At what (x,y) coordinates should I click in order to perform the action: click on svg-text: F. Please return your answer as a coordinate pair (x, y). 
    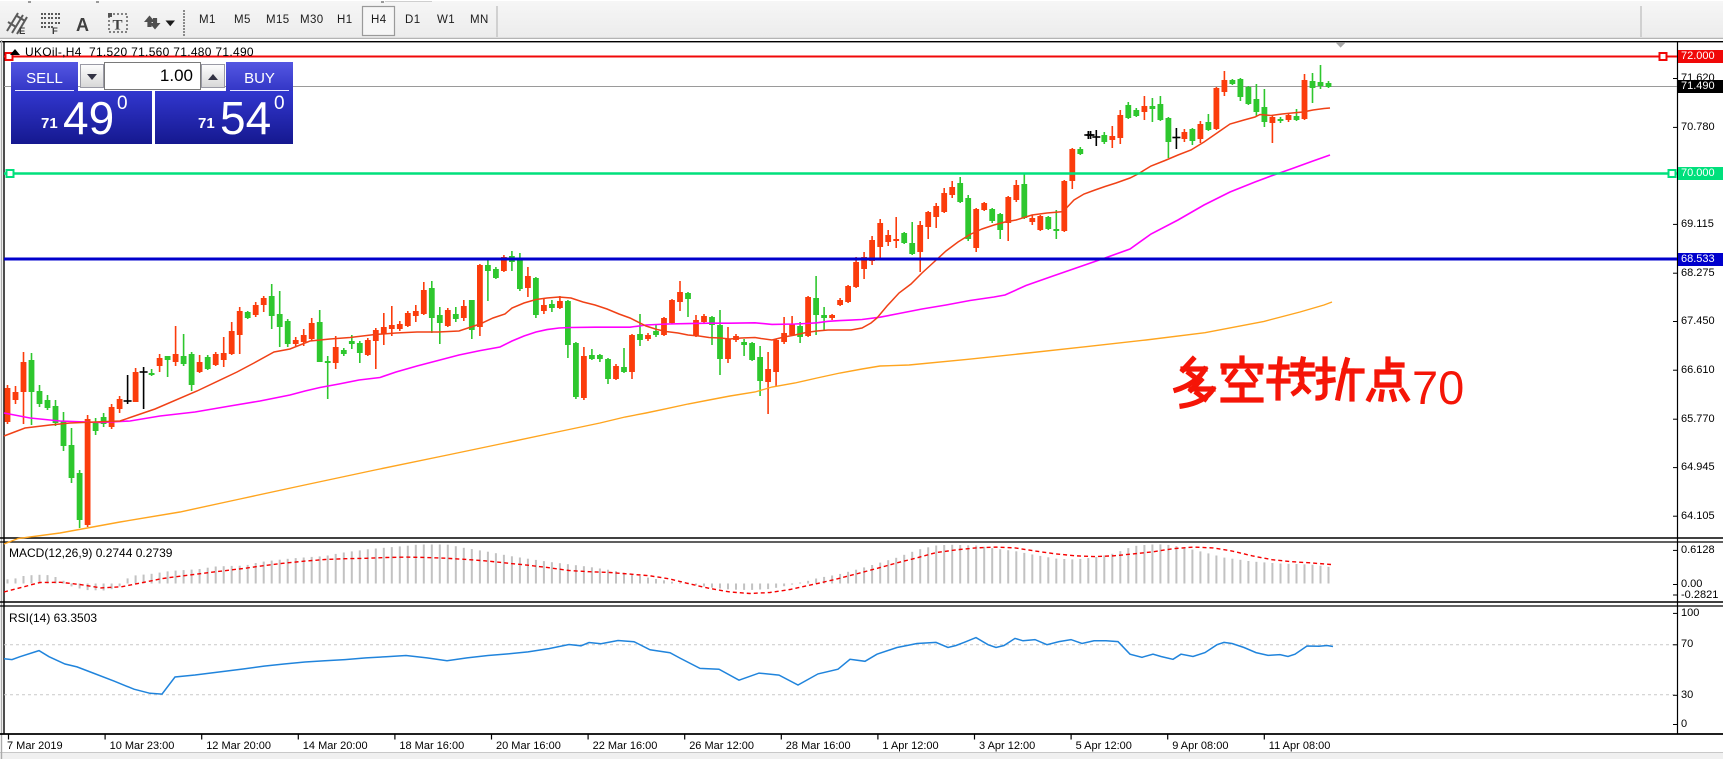
    Looking at the image, I should click on (55, 31).